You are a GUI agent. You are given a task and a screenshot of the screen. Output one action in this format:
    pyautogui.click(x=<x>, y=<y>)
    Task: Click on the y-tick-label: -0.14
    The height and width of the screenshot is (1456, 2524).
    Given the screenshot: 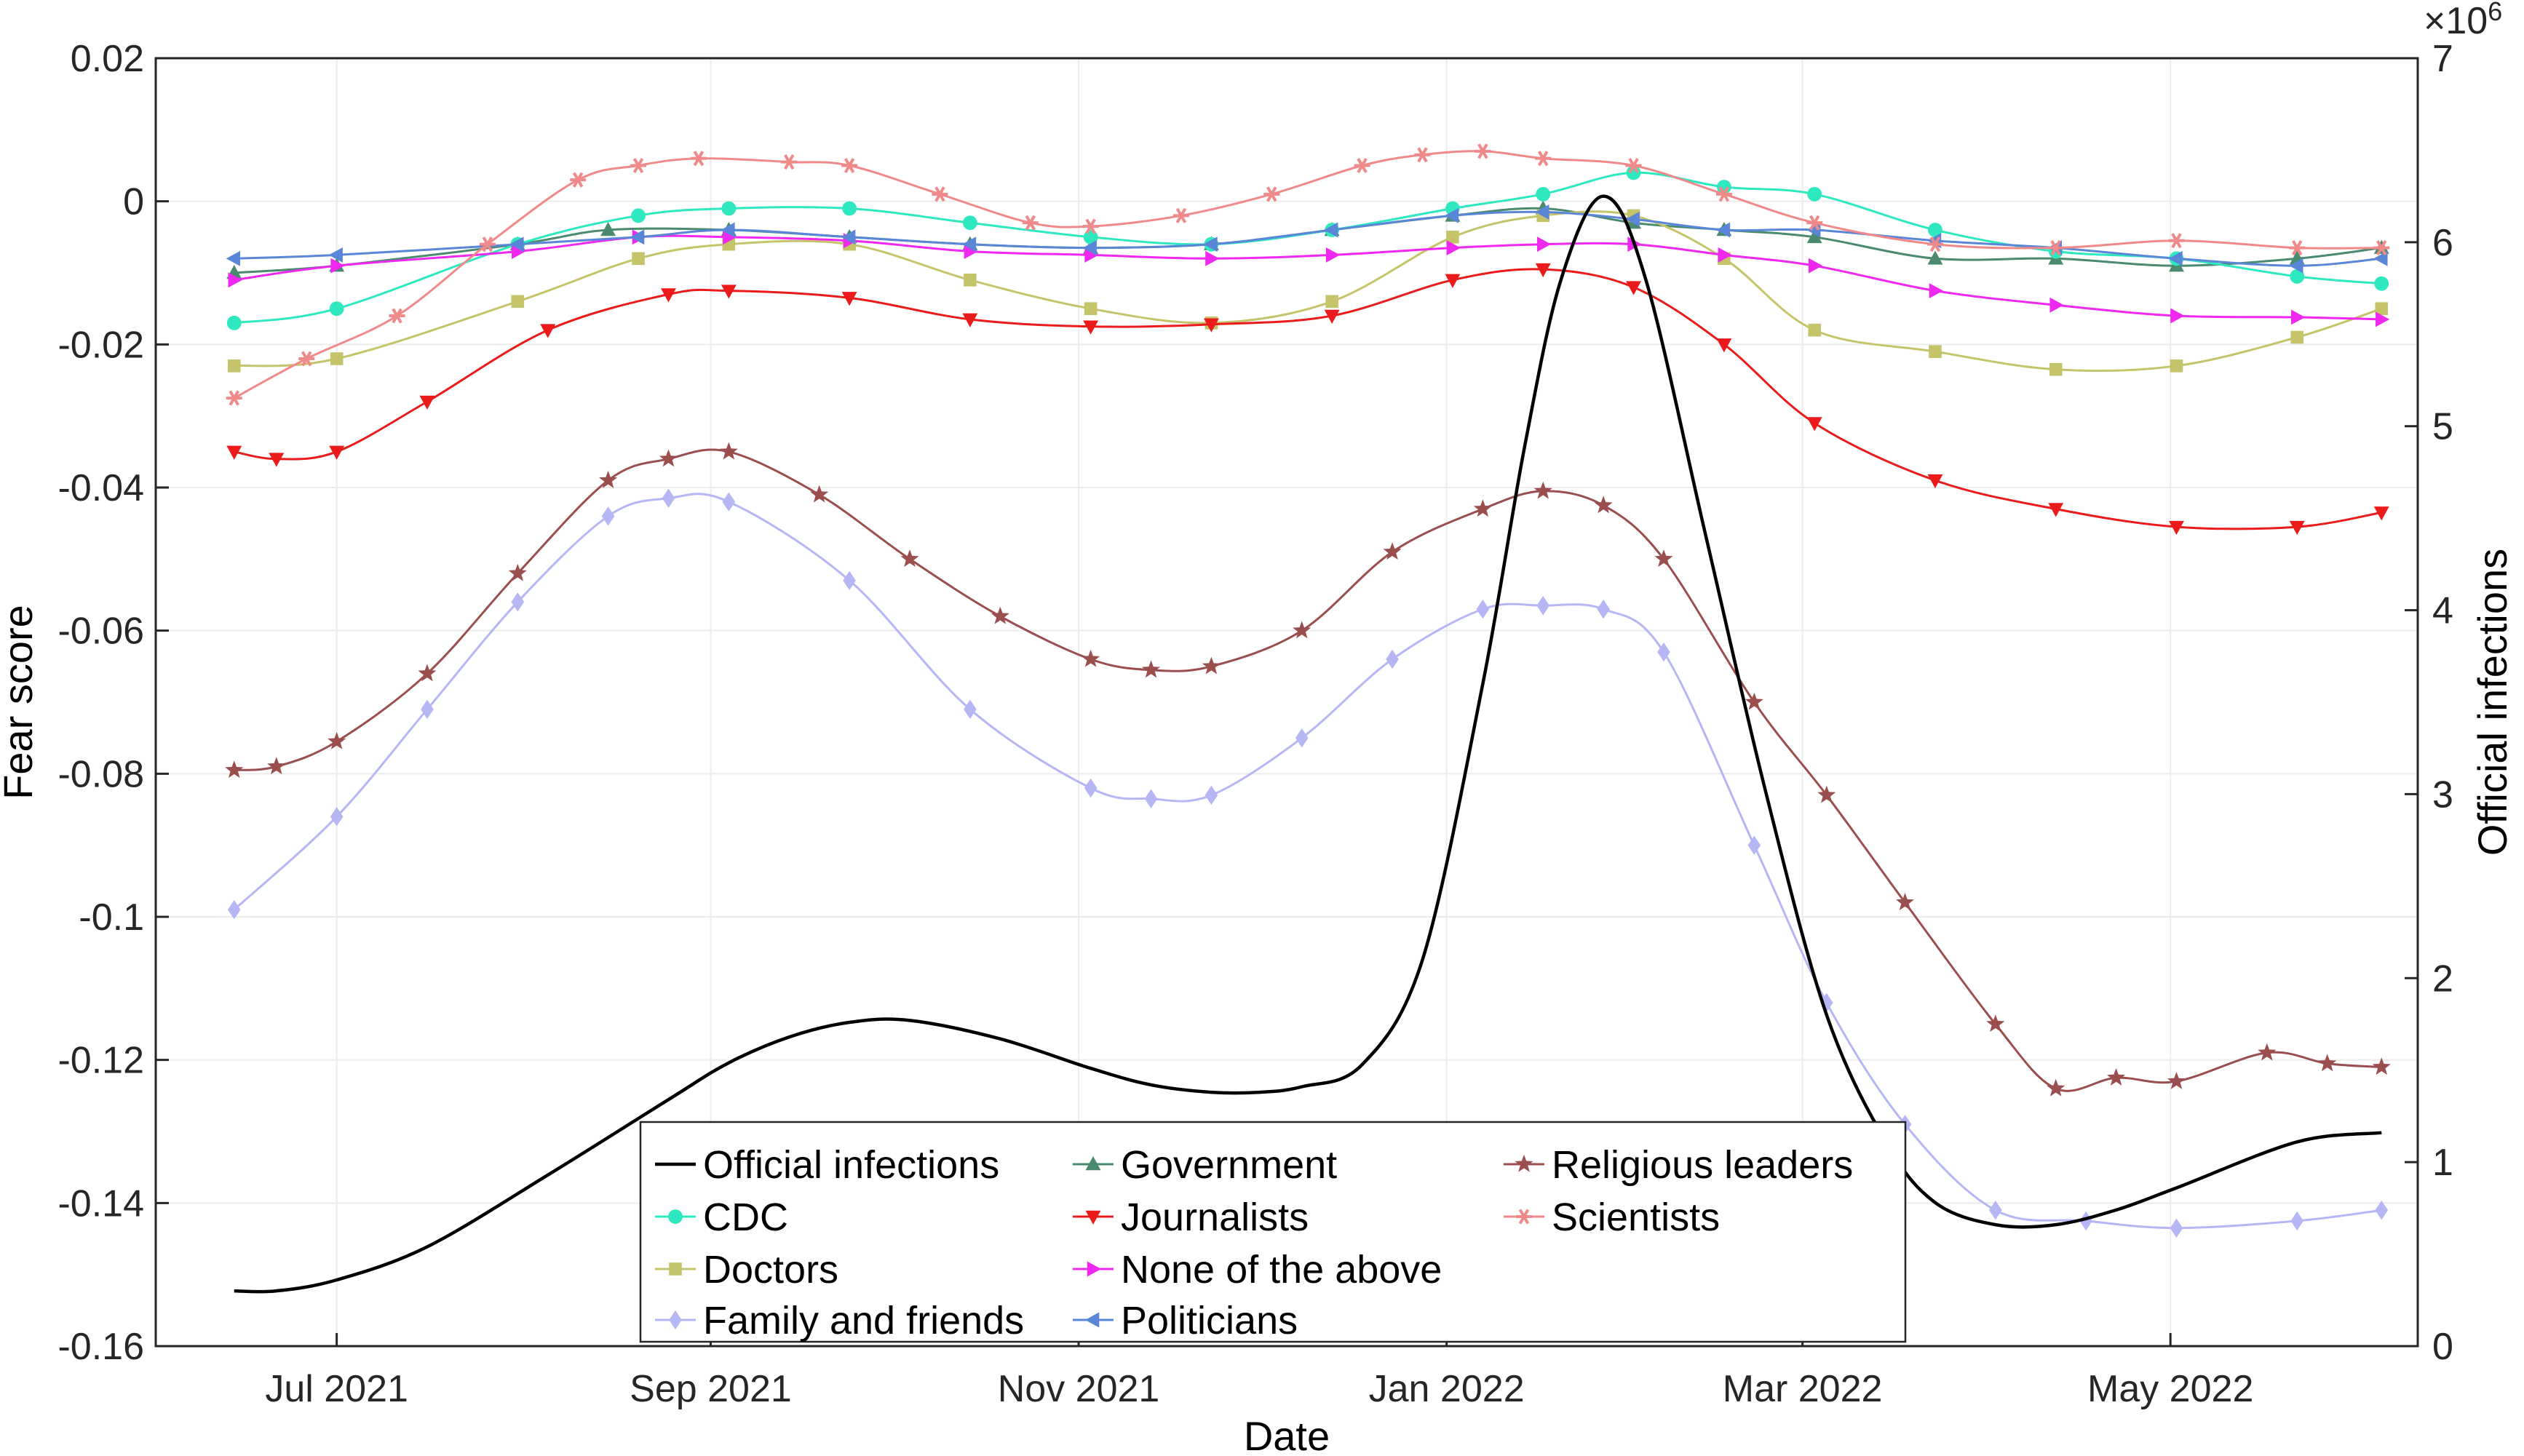 What is the action you would take?
    pyautogui.click(x=100, y=1203)
    